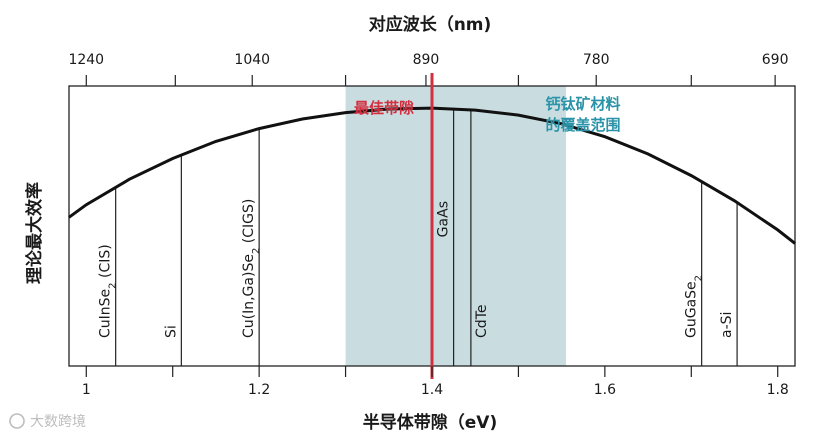 The height and width of the screenshot is (438, 831). Describe the element at coordinates (252, 60) in the screenshot. I see `top-tick-label-1: 1040` at that location.